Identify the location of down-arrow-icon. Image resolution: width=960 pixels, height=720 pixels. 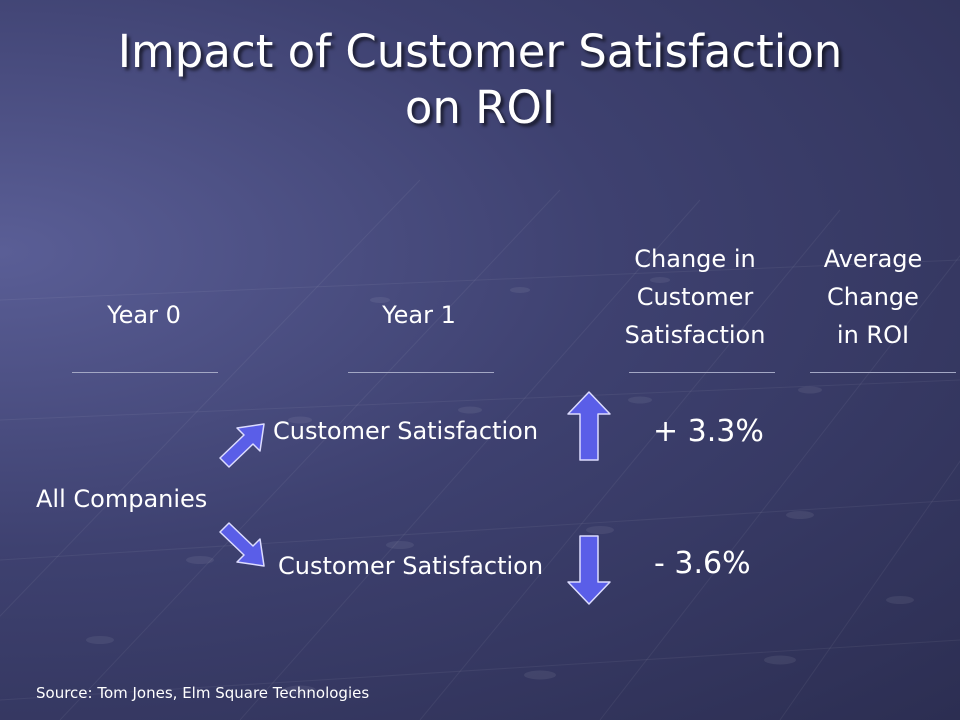
(589, 570).